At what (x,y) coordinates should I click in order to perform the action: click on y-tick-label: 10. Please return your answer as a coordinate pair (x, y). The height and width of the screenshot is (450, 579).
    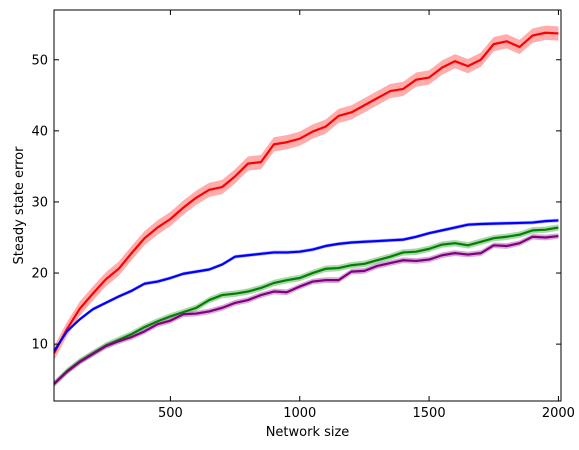
    Looking at the image, I should click on (39, 345).